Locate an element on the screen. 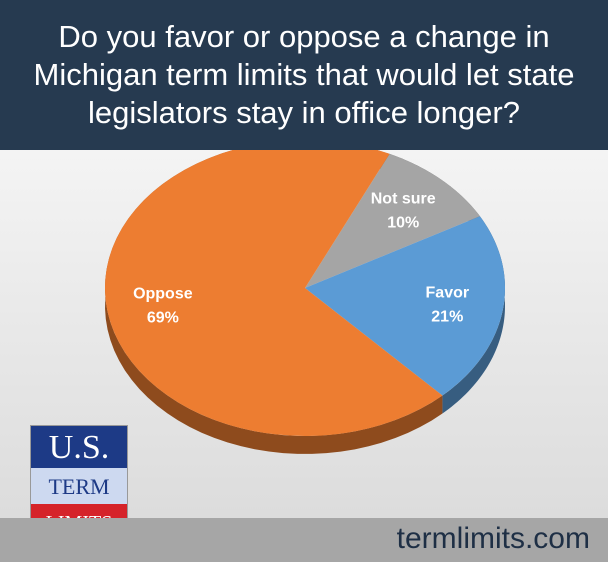 This screenshot has height=562, width=608. slice-label: Oppose is located at coordinates (163, 293).